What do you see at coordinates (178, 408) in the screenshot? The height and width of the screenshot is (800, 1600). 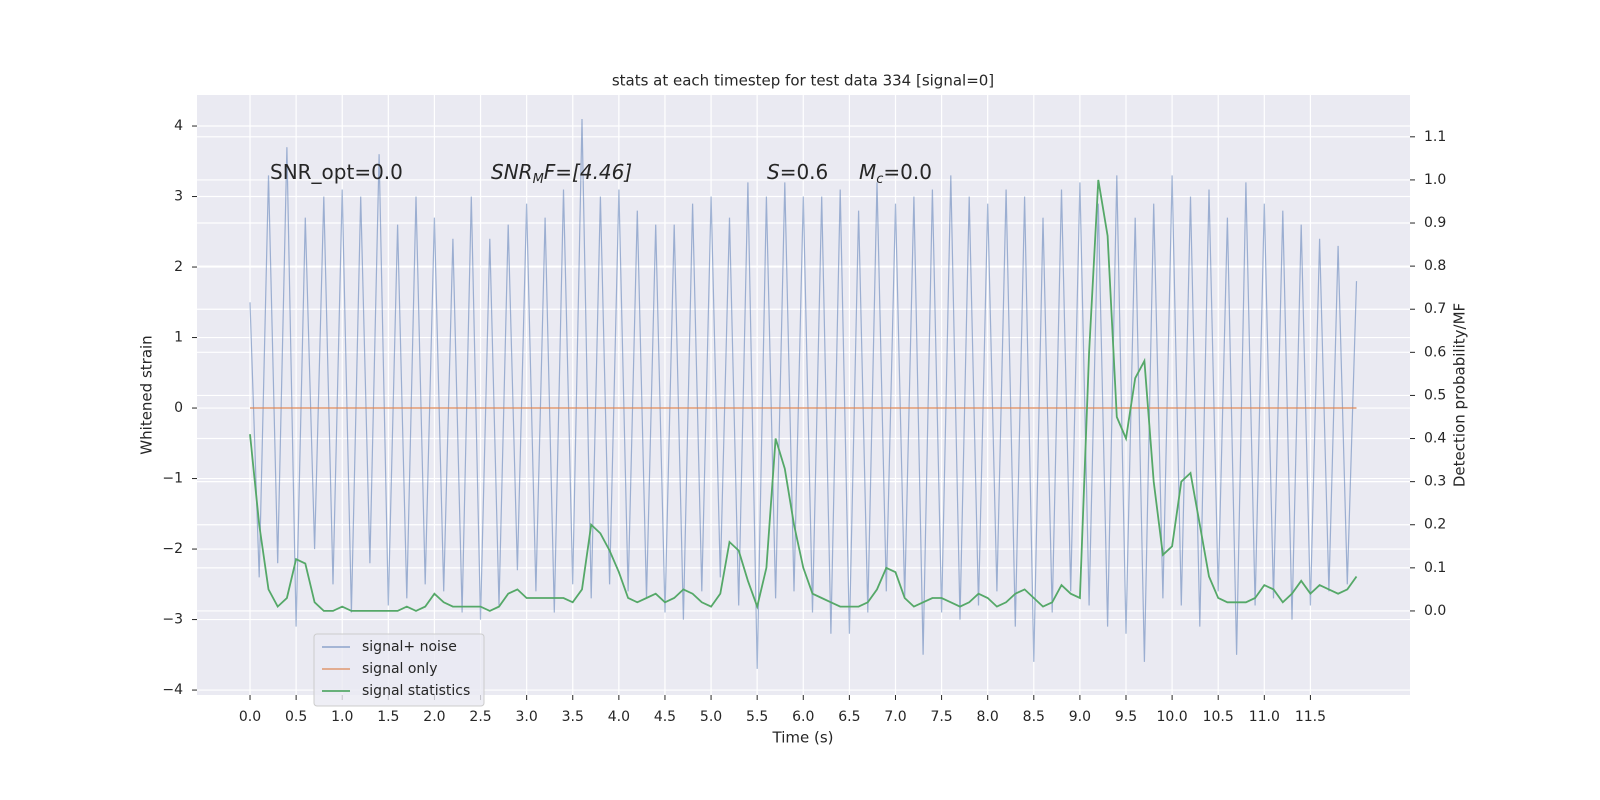 I see `y-tick-label: 0` at bounding box center [178, 408].